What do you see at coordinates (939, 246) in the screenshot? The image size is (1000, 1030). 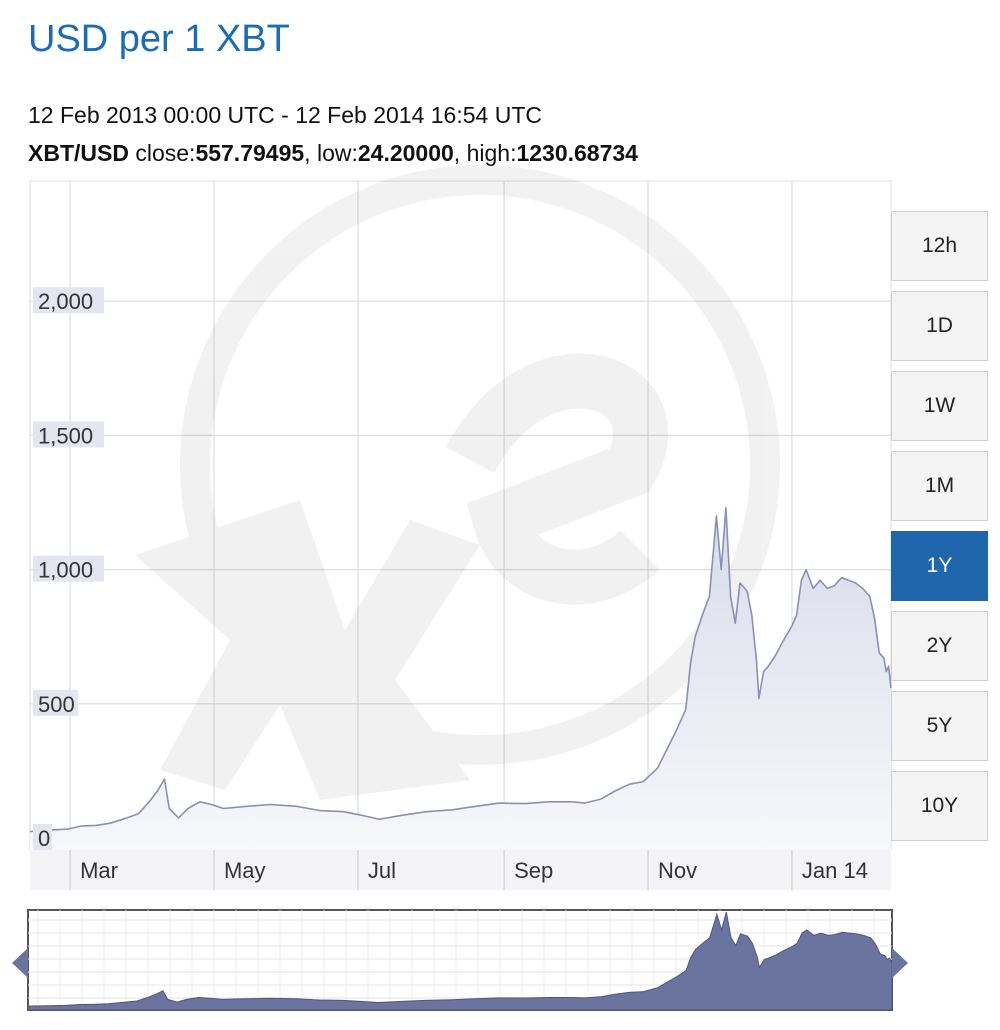 I see `range-button-12h: 12h` at bounding box center [939, 246].